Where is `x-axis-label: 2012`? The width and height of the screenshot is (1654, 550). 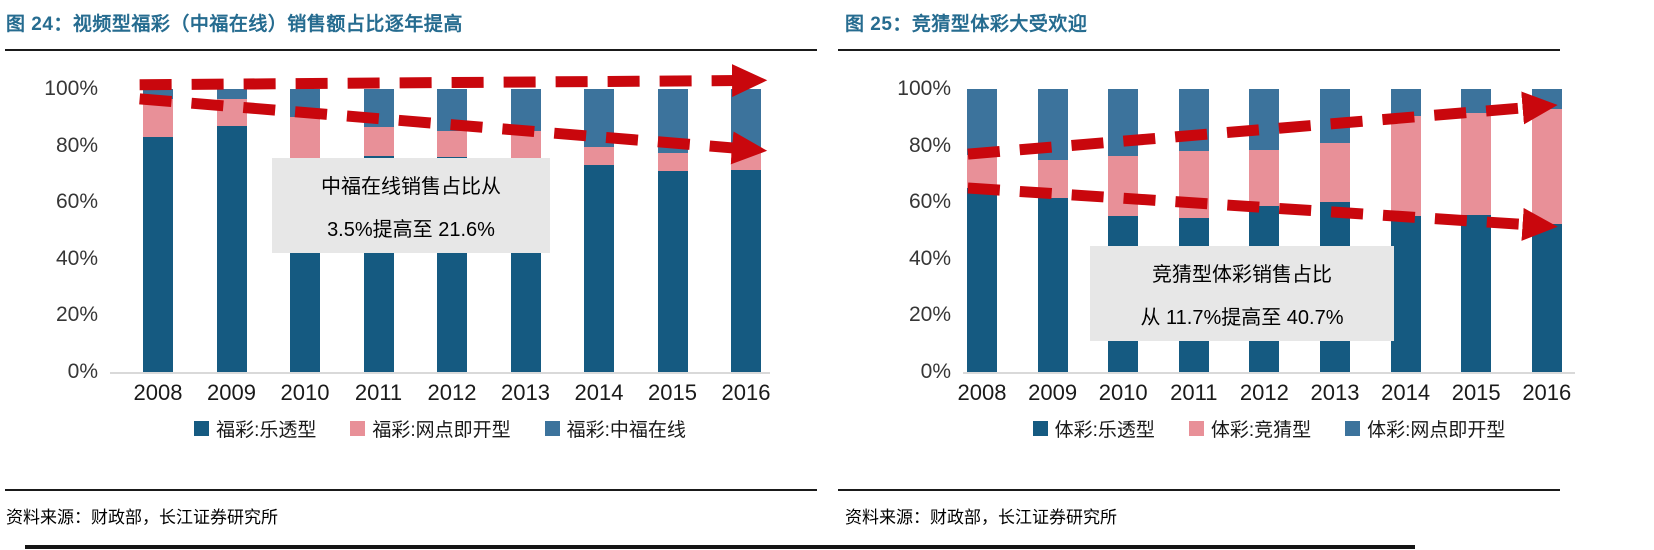 x-axis-label: 2012 is located at coordinates (1264, 392).